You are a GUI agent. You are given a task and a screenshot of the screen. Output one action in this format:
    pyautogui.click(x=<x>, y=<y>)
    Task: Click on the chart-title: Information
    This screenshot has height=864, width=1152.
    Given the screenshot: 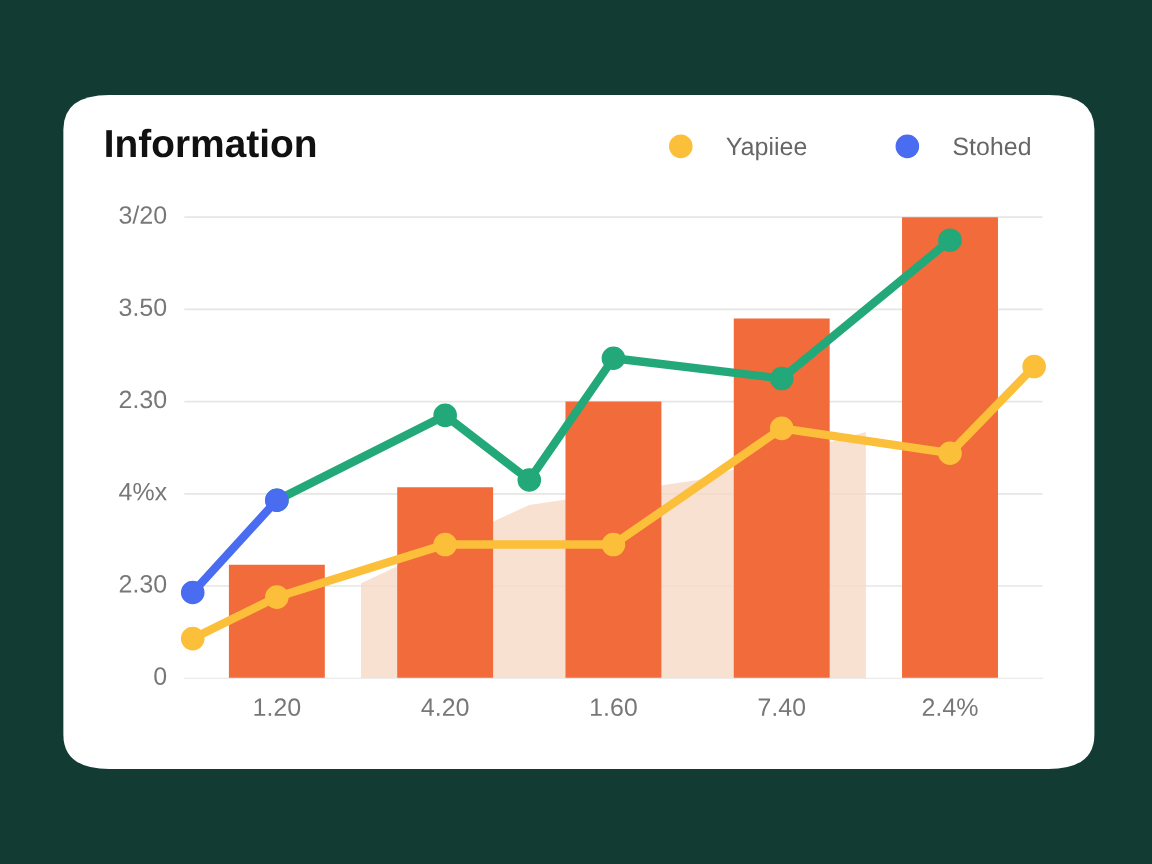 What is the action you would take?
    pyautogui.click(x=211, y=143)
    